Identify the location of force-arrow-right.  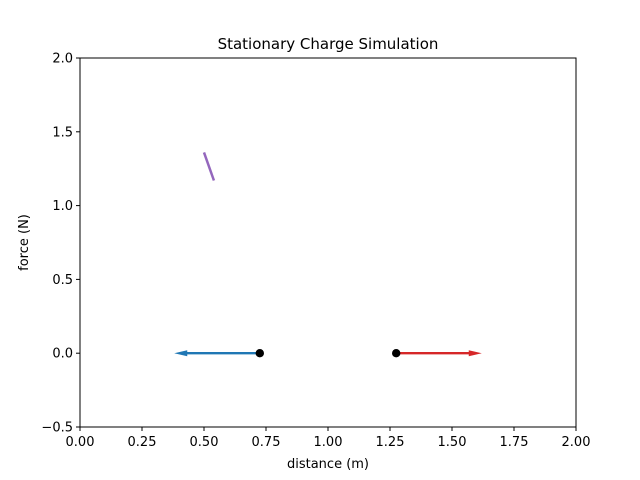
(439, 353).